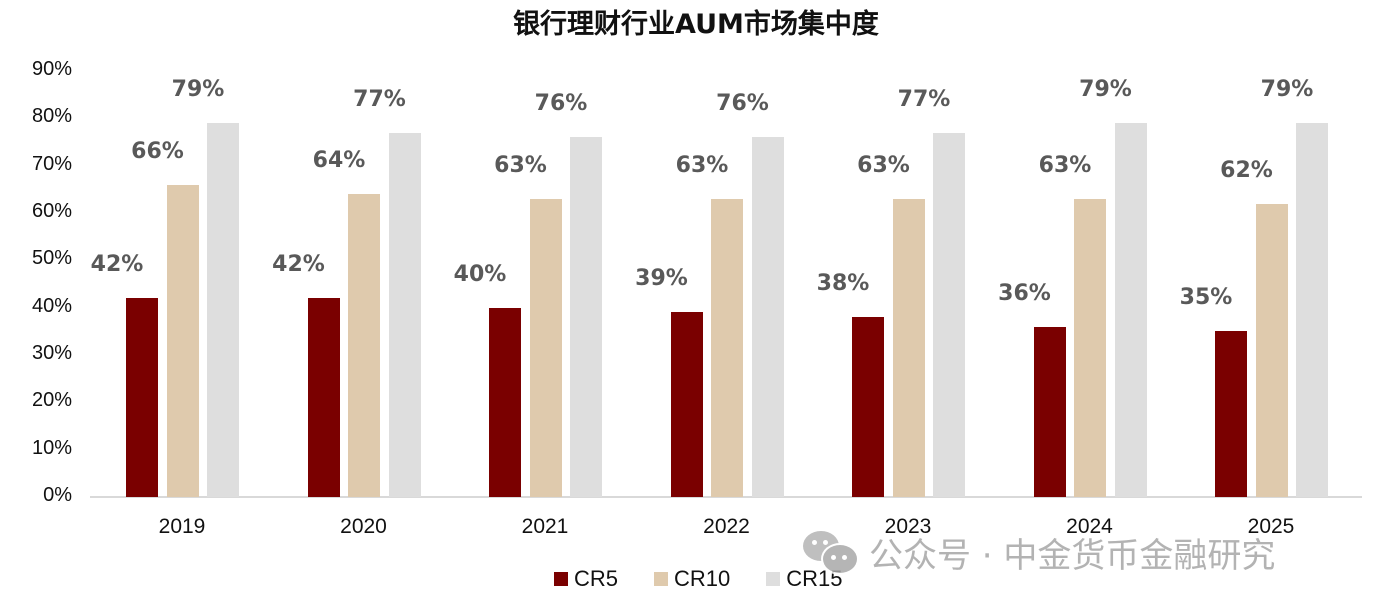  I want to click on y-tick-label: 10%, so click(51, 447).